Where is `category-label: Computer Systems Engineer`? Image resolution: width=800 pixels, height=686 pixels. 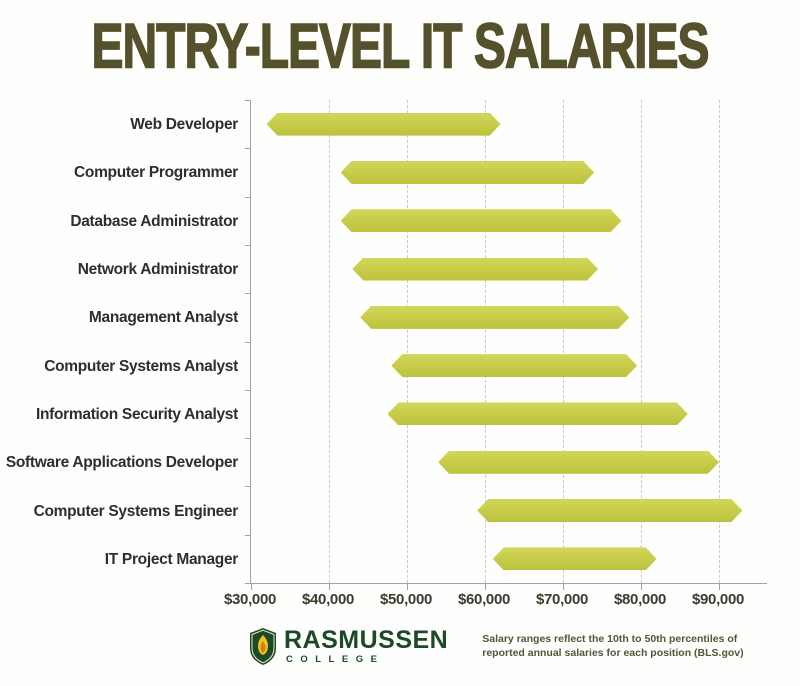 category-label: Computer Systems Engineer is located at coordinates (136, 511).